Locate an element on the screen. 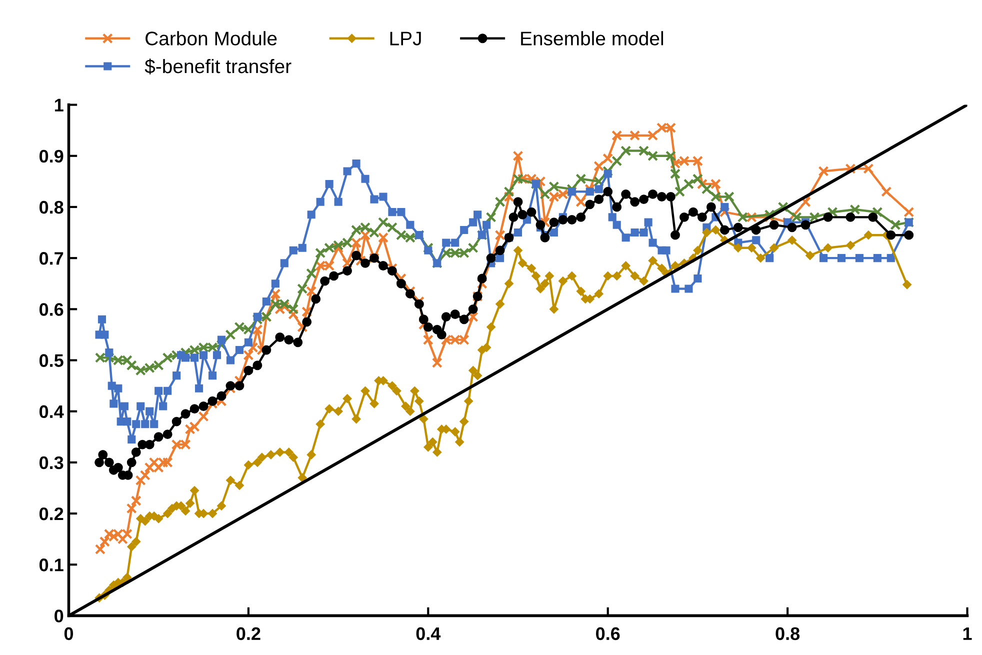 This screenshot has width=982, height=655. y-tick-label: 0.5 is located at coordinates (51, 360).